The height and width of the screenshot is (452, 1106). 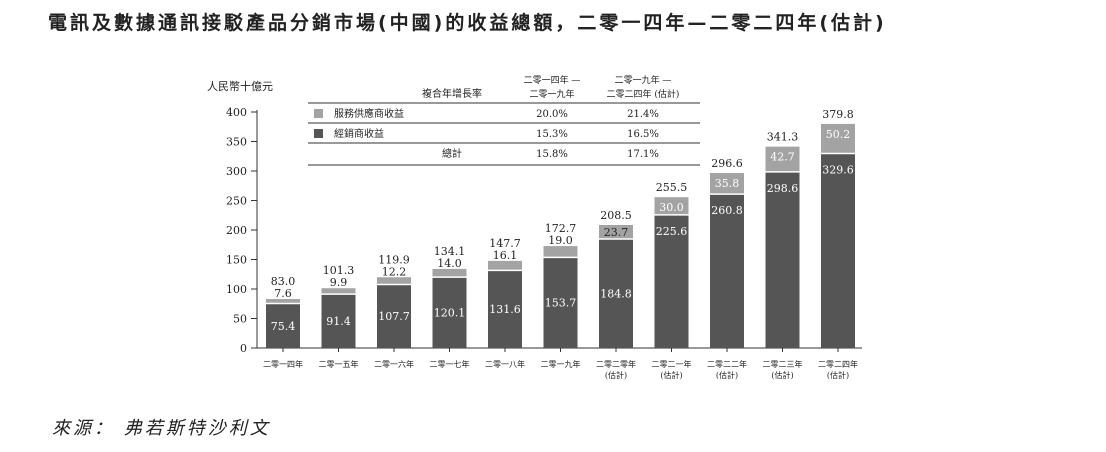 What do you see at coordinates (236, 171) in the screenshot?
I see `y-tick-label: 300` at bounding box center [236, 171].